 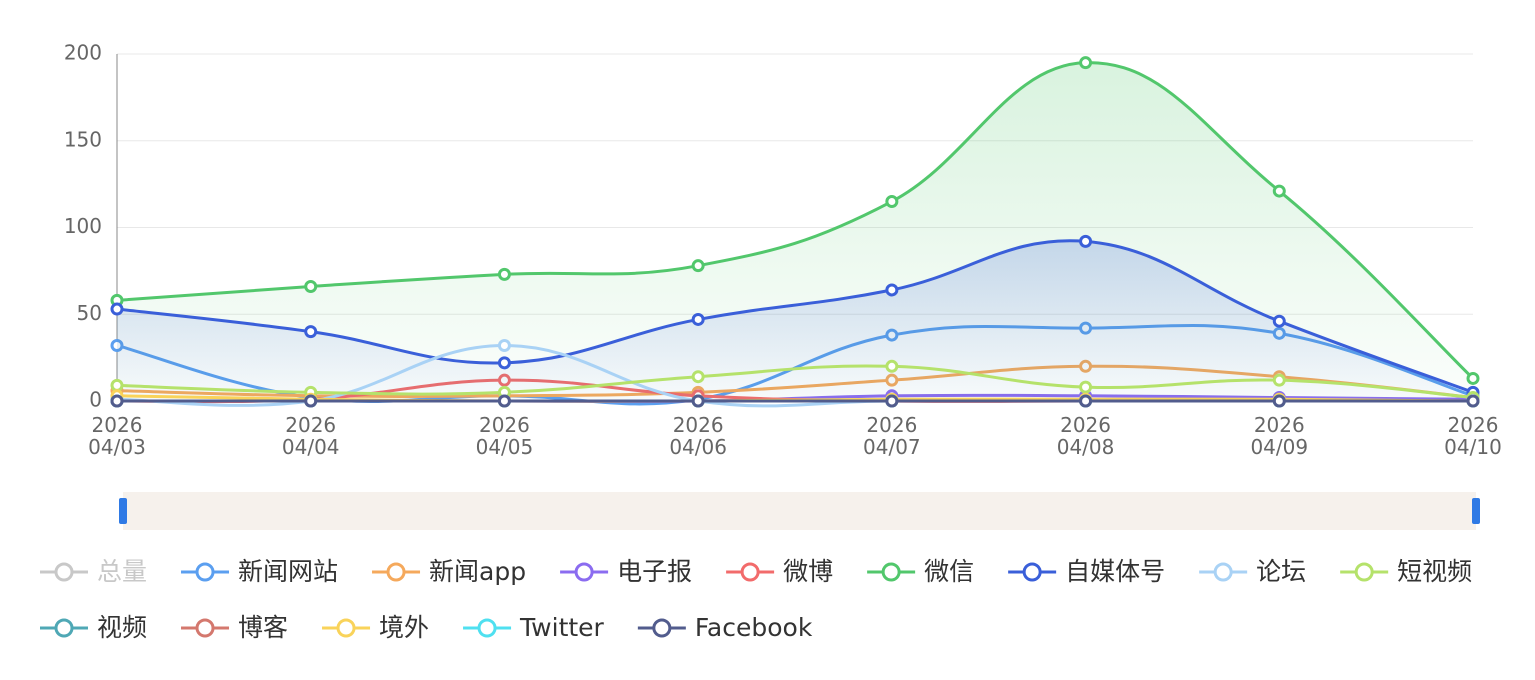 I want to click on legend-item: 新闻app, so click(x=449, y=571).